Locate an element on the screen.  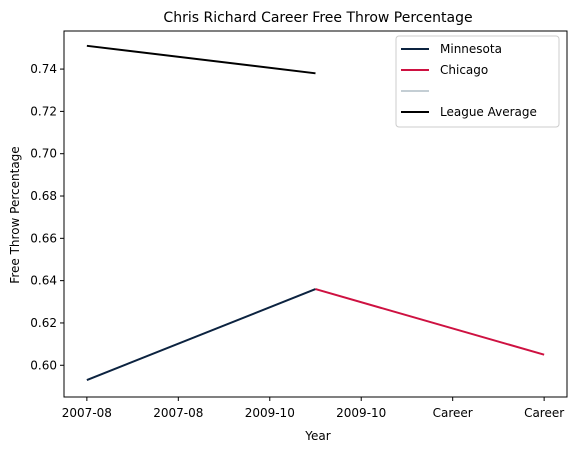
y-tick-label: 0.62 is located at coordinates (43, 323).